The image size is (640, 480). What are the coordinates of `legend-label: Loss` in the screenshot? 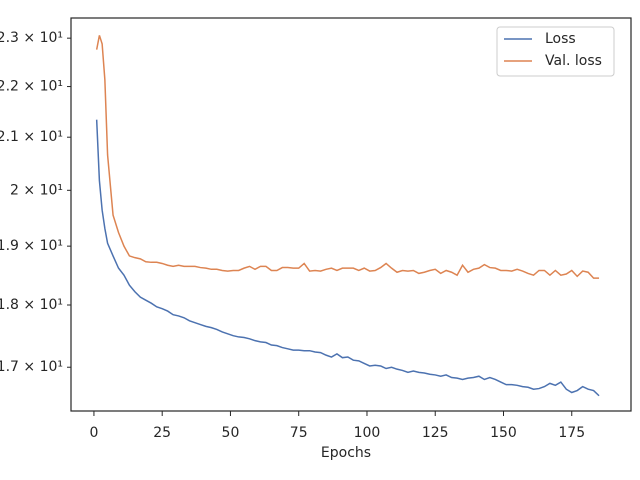 It's located at (560, 39).